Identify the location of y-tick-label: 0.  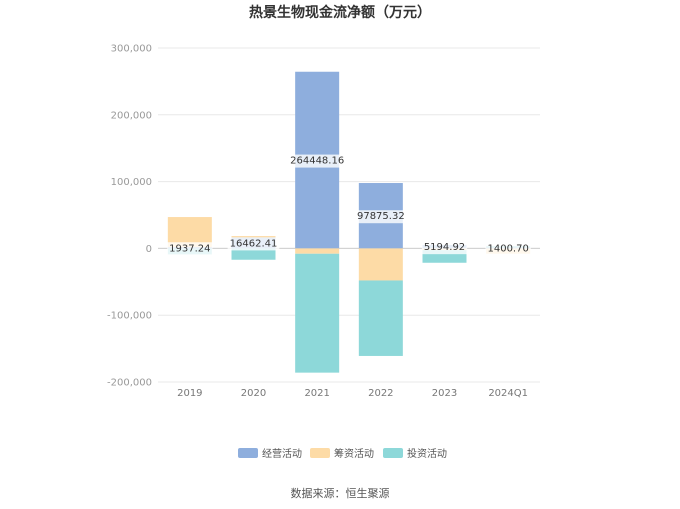
(149, 249).